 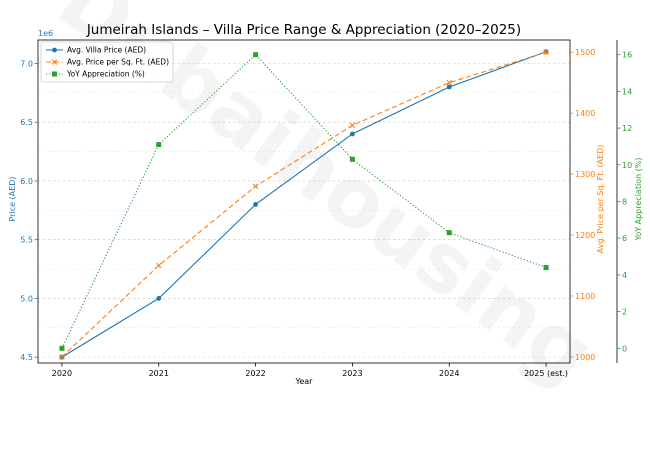 What do you see at coordinates (449, 373) in the screenshot?
I see `x-tick-label: 2024` at bounding box center [449, 373].